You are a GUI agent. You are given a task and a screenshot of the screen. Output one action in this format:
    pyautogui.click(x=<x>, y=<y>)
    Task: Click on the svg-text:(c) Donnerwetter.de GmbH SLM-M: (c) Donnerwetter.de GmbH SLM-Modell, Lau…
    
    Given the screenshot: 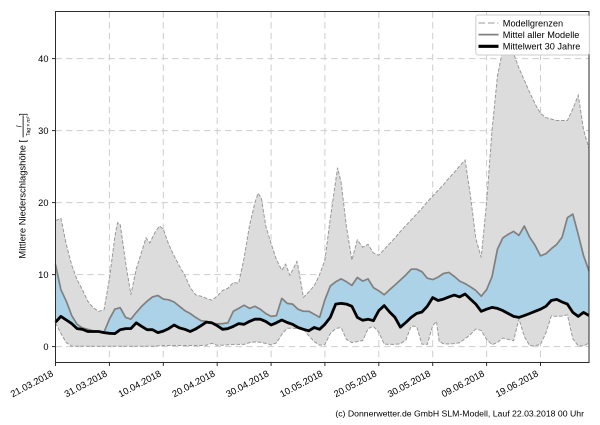 What is the action you would take?
    pyautogui.click(x=459, y=413)
    